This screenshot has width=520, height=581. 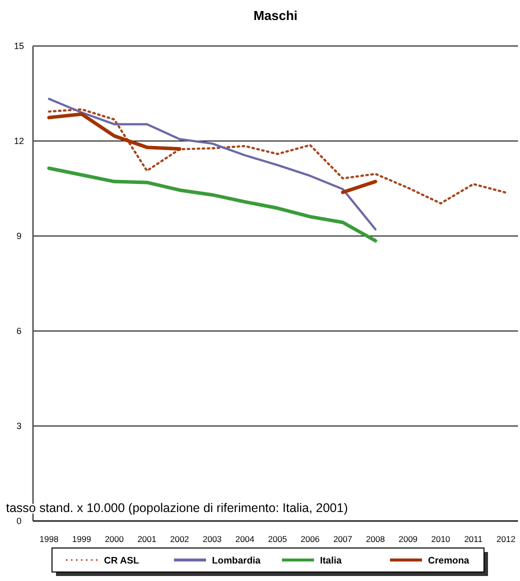 I want to click on x-tick-label: 2009, so click(x=408, y=539).